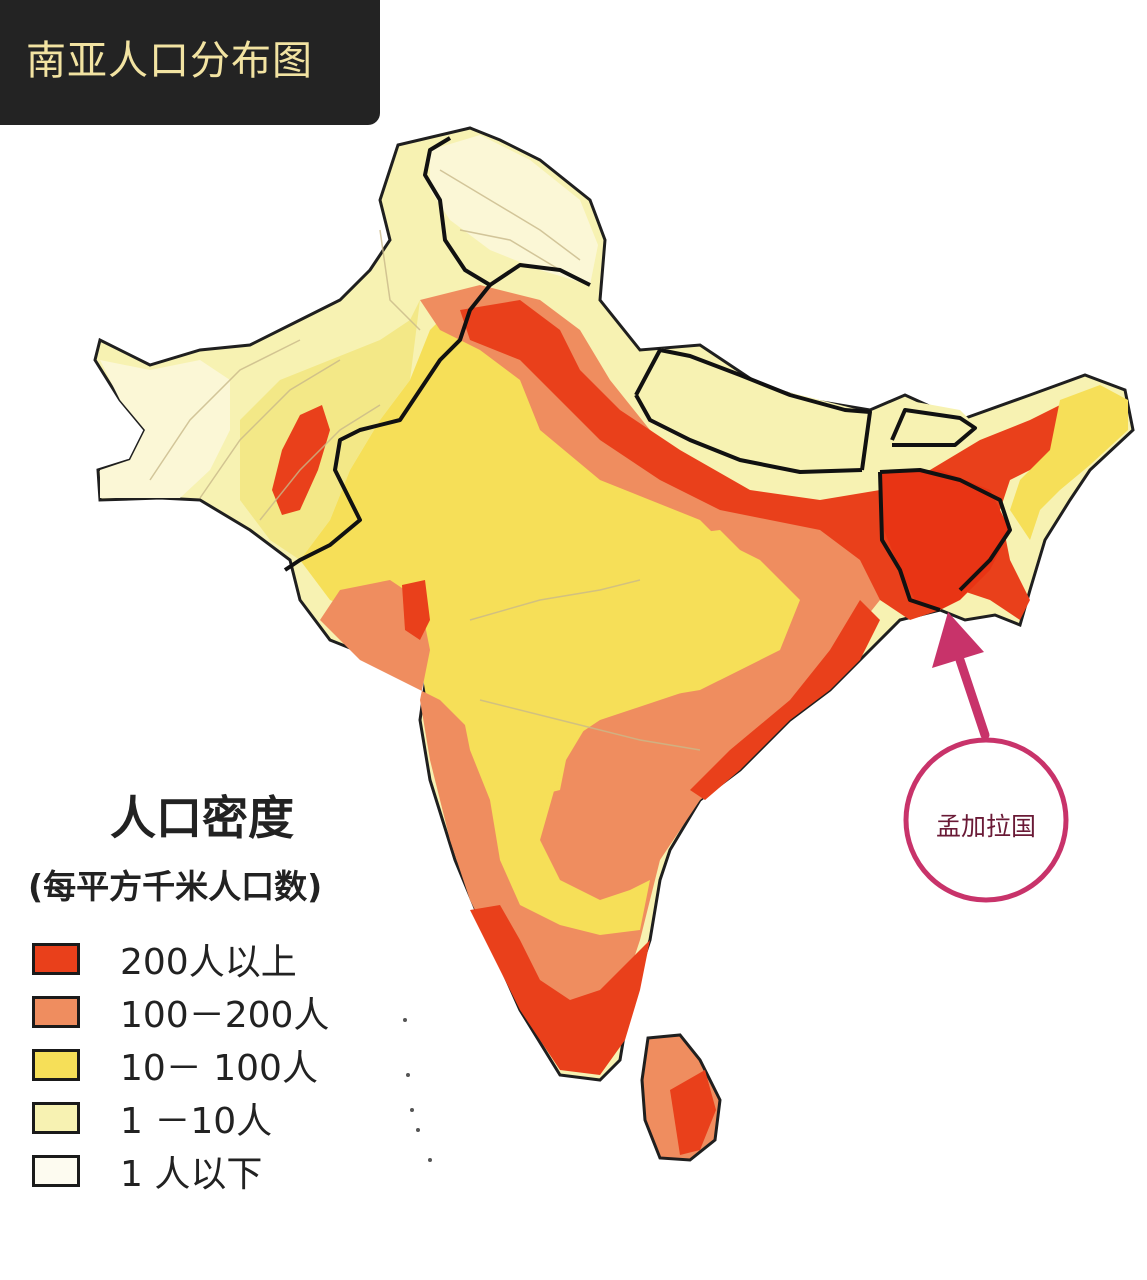 The height and width of the screenshot is (1280, 1147). I want to click on legend-item-200-plus: 200人以上, so click(164, 961).